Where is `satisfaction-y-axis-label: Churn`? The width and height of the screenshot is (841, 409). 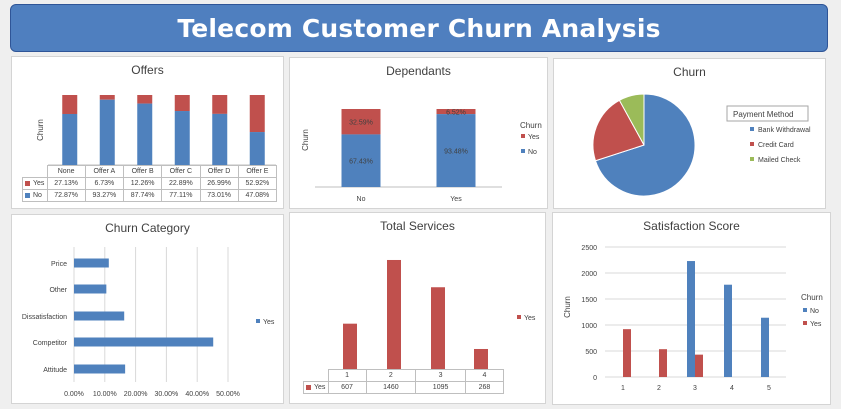
satisfaction-y-axis-label: Churn is located at coordinates (567, 307).